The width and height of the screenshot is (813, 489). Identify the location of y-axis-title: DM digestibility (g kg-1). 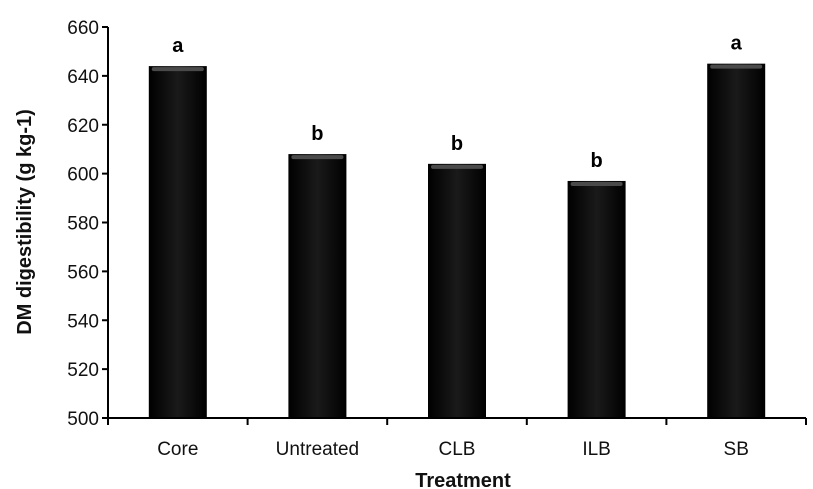
(25, 222).